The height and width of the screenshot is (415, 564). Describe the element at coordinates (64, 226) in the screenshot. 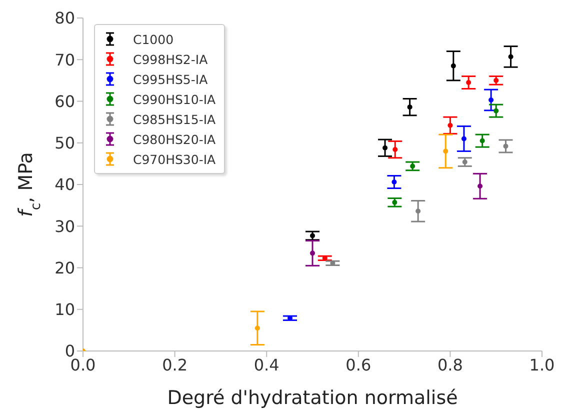

I see `y-tick-label: 30` at that location.